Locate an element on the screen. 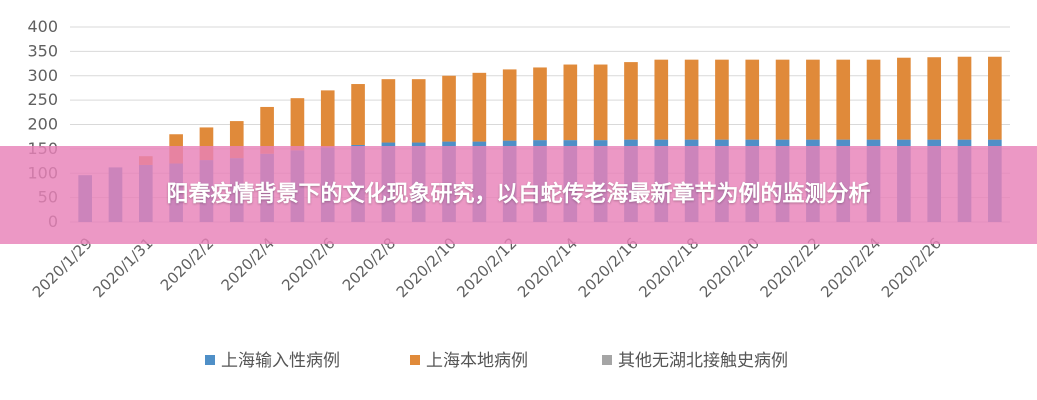 The width and height of the screenshot is (1037, 400). x-tick-label: 2020/1/29 is located at coordinates (62, 267).